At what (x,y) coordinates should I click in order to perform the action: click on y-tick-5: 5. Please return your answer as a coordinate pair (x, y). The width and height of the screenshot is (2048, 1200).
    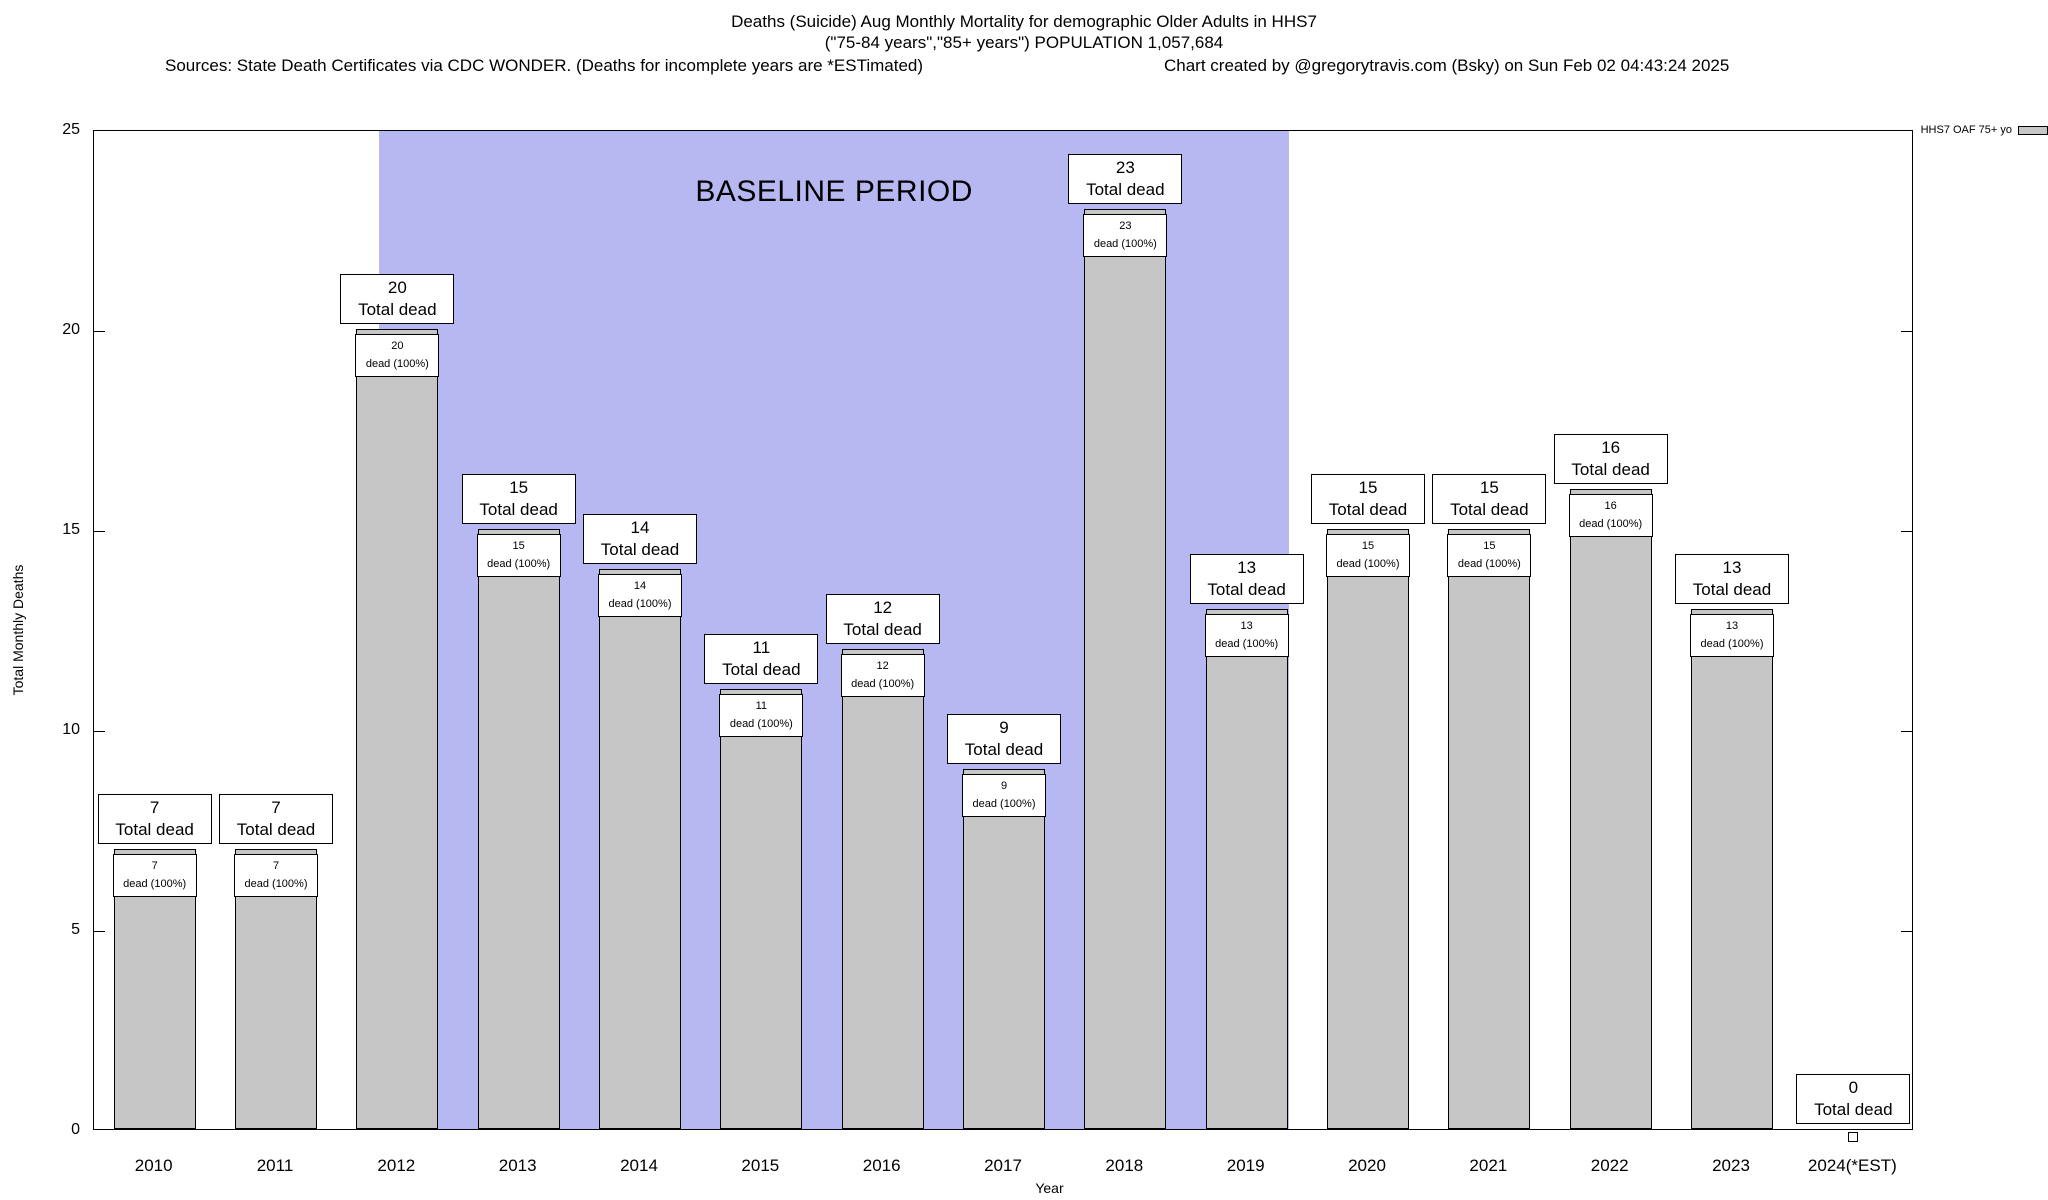
    Looking at the image, I should click on (75, 929).